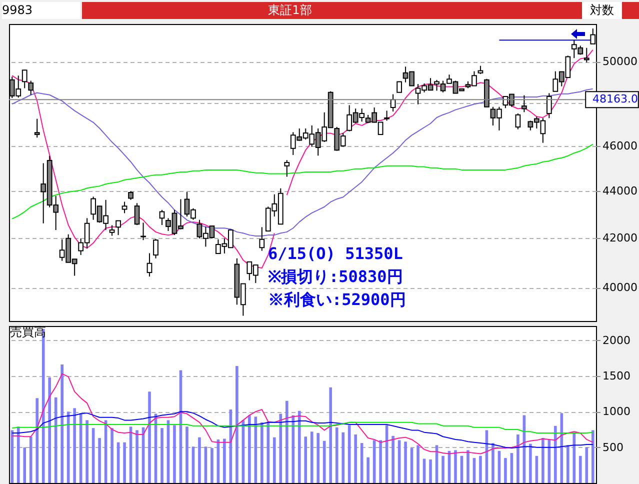  What do you see at coordinates (41, 10) in the screenshot?
I see `chart-title: 9983` at bounding box center [41, 10].